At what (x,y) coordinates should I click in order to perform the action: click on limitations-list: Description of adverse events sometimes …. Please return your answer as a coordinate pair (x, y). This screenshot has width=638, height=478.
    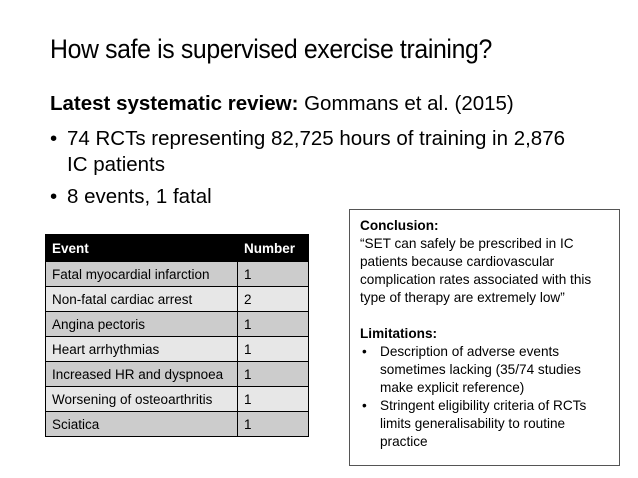
    Looking at the image, I should click on (485, 397).